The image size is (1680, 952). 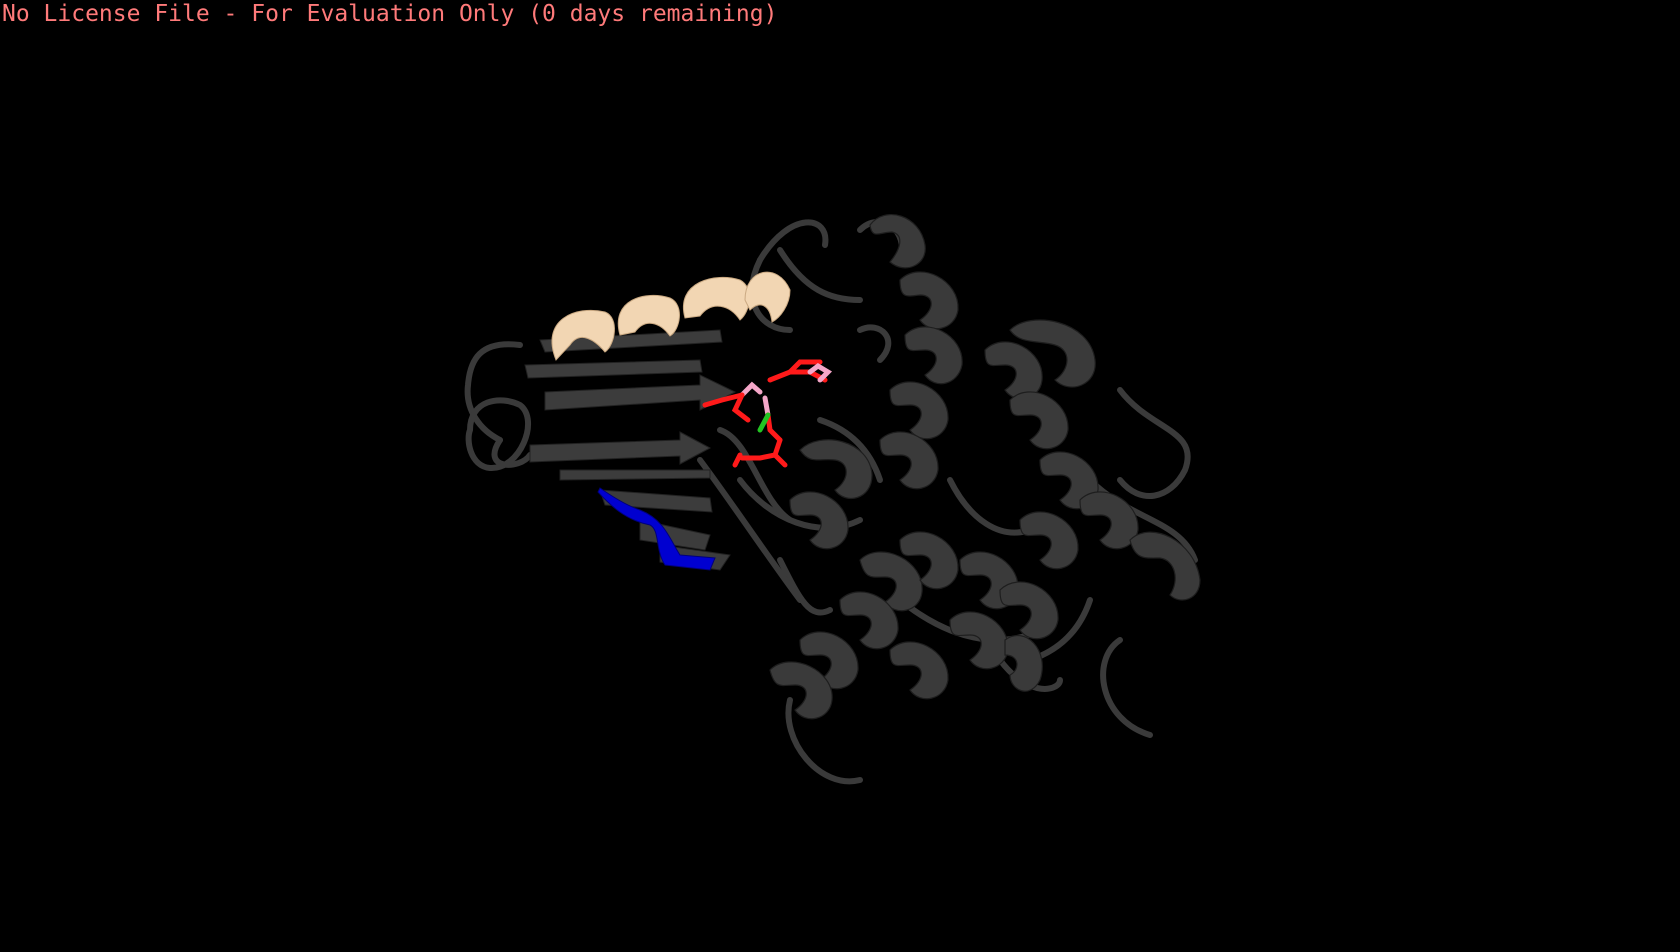 I want to click on ligand-sticks, so click(x=767, y=413).